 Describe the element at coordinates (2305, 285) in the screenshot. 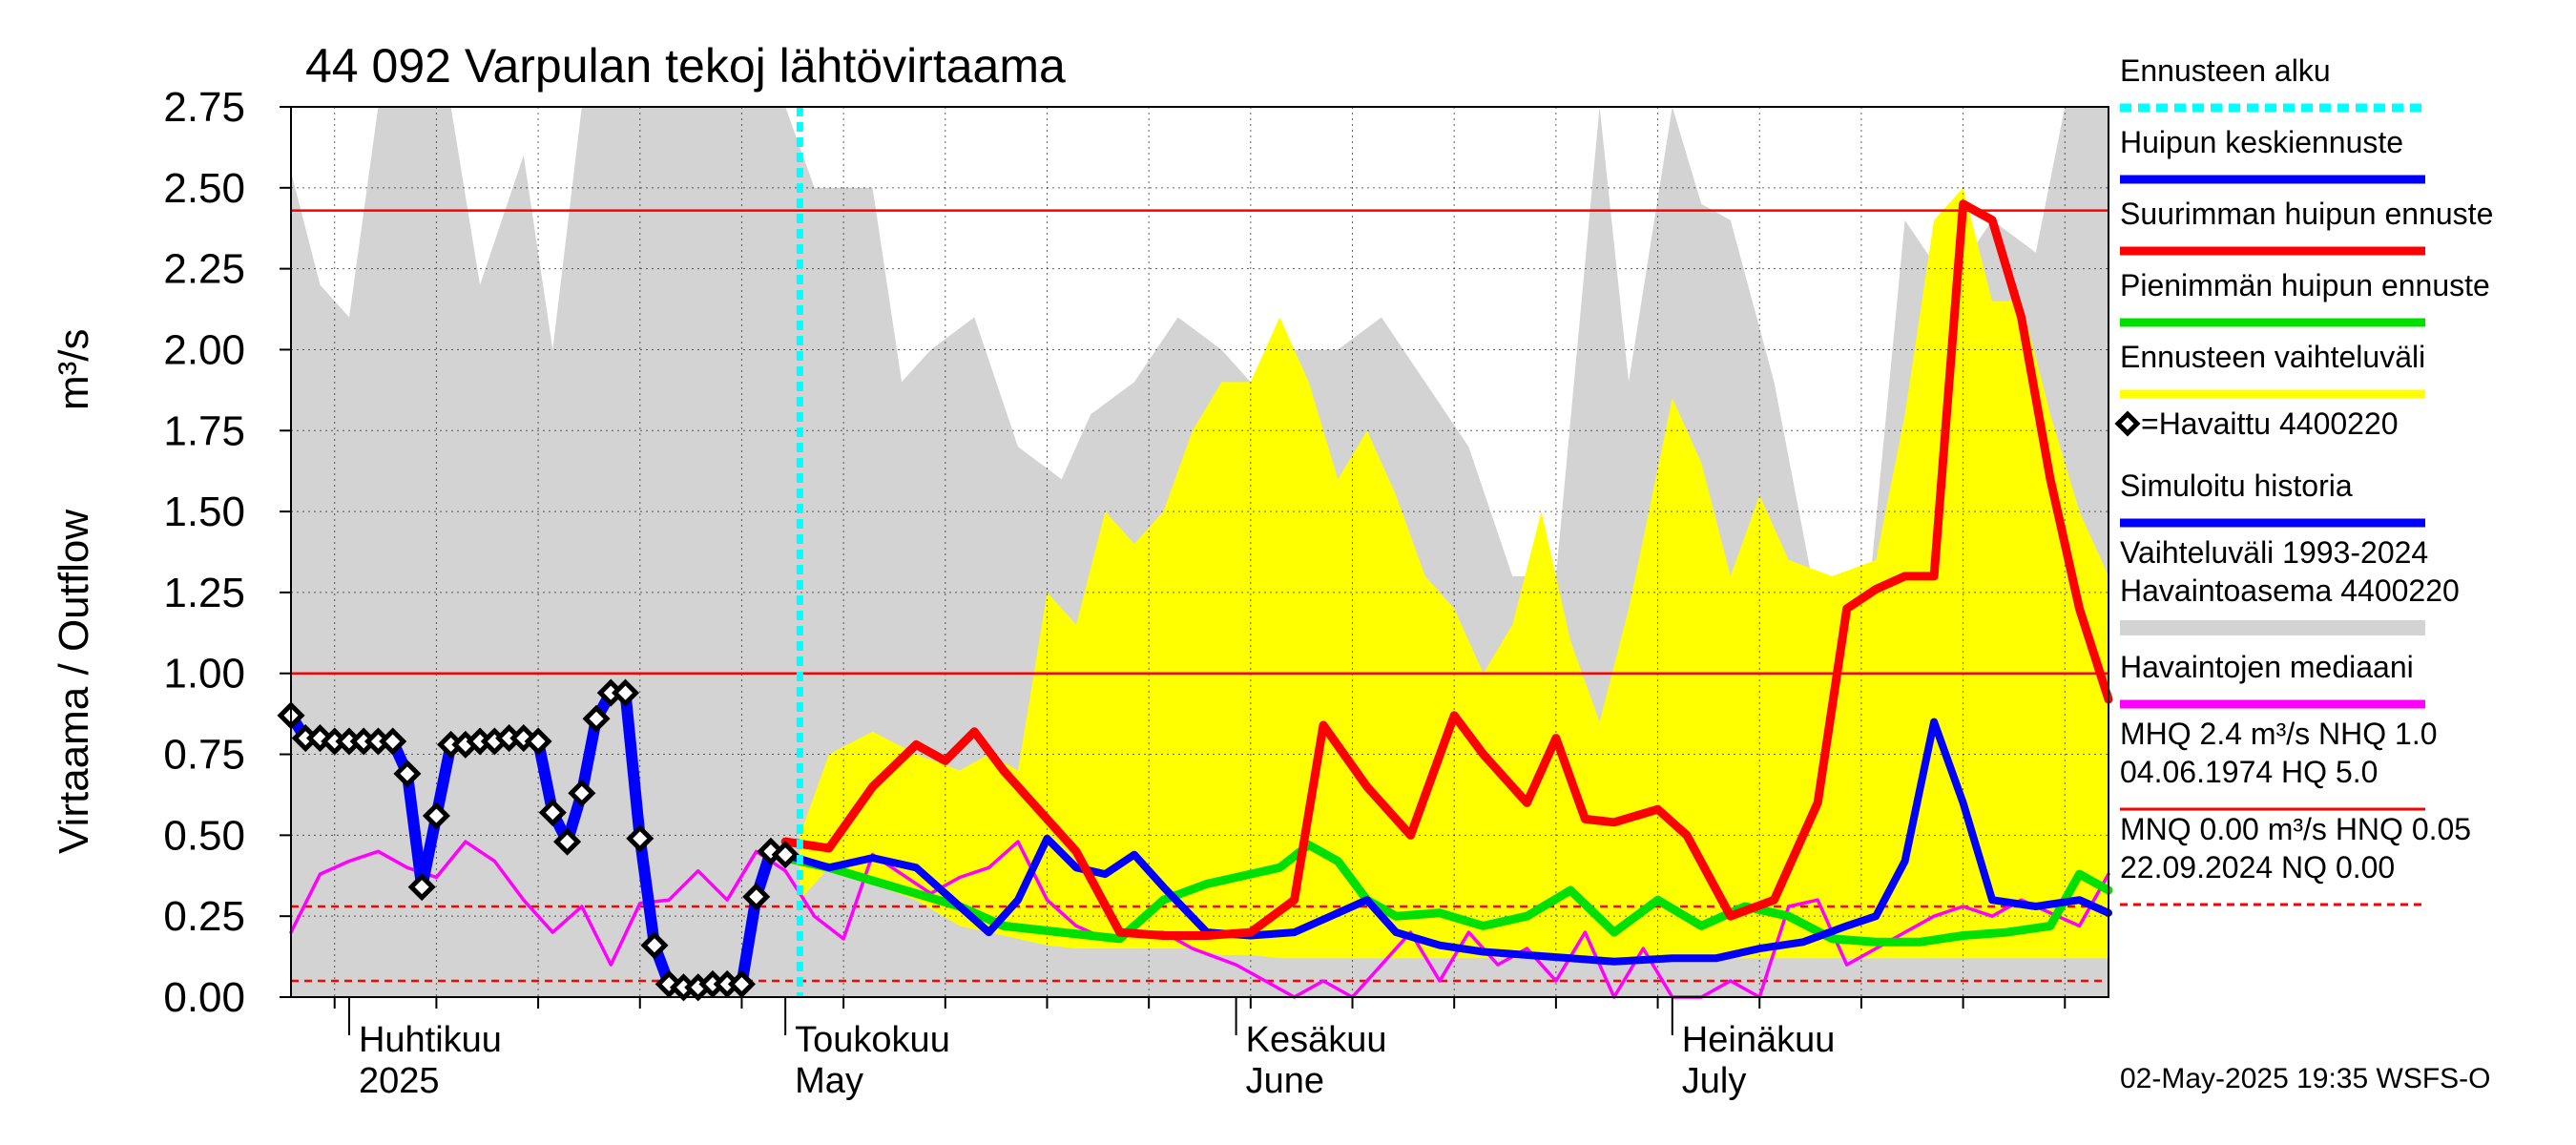

I see `legend-label: Pienimmän huipun ennuste` at that location.